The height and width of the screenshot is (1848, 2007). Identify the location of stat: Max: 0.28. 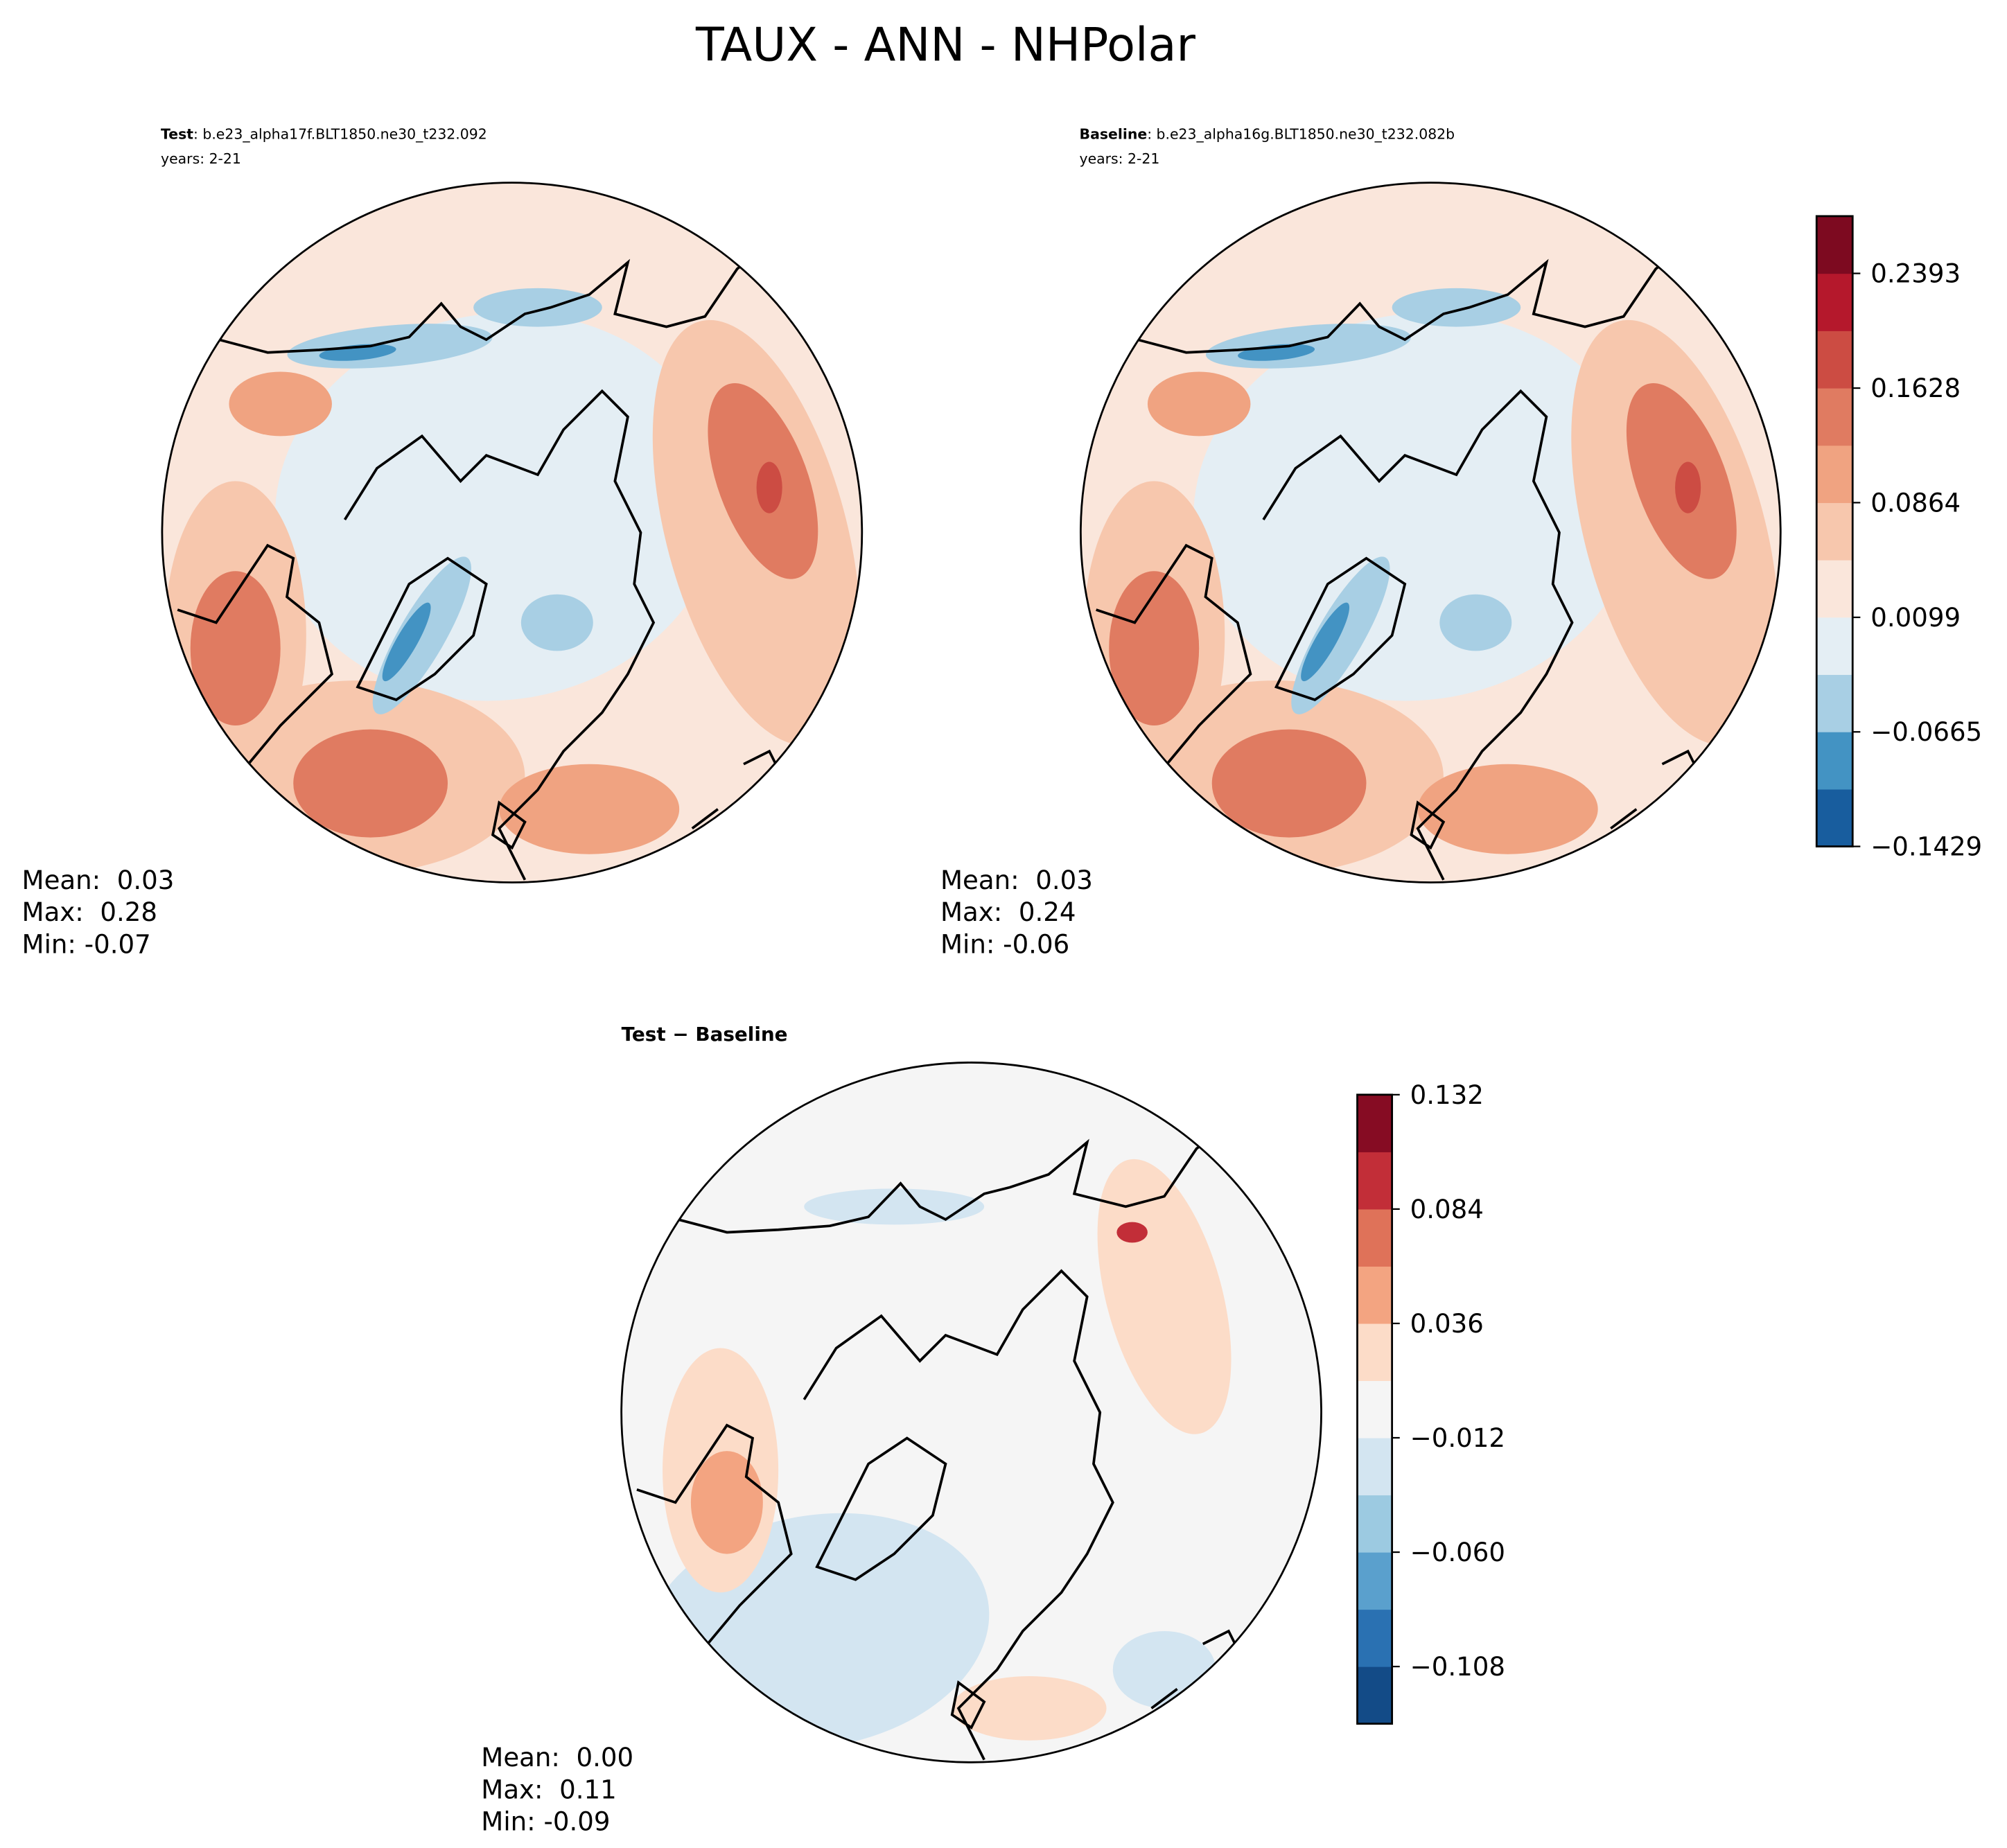
(89, 912).